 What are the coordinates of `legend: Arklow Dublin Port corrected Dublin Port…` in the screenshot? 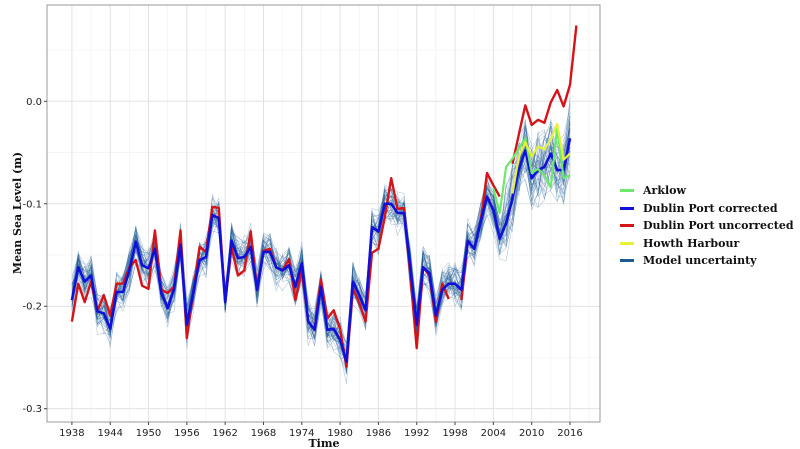 It's located at (707, 226).